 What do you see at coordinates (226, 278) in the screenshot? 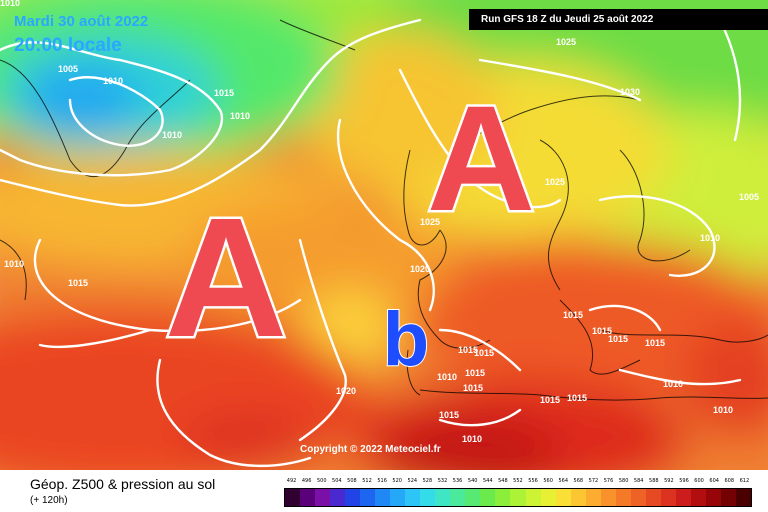
I see `high-pressure-center-west: A` at bounding box center [226, 278].